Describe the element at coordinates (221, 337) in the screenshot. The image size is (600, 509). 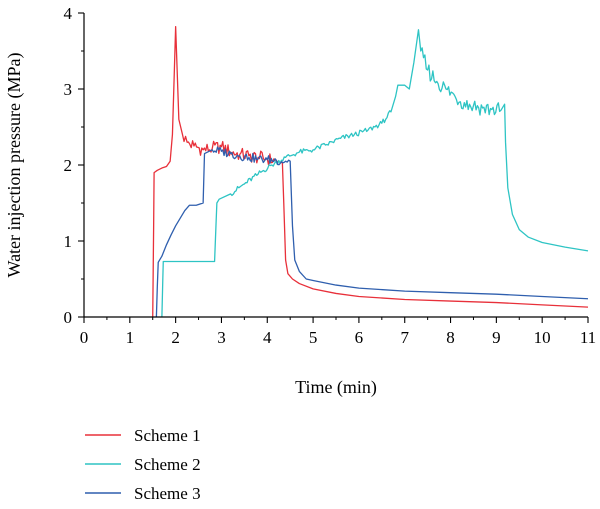
I see `x-tick-label: 3` at that location.